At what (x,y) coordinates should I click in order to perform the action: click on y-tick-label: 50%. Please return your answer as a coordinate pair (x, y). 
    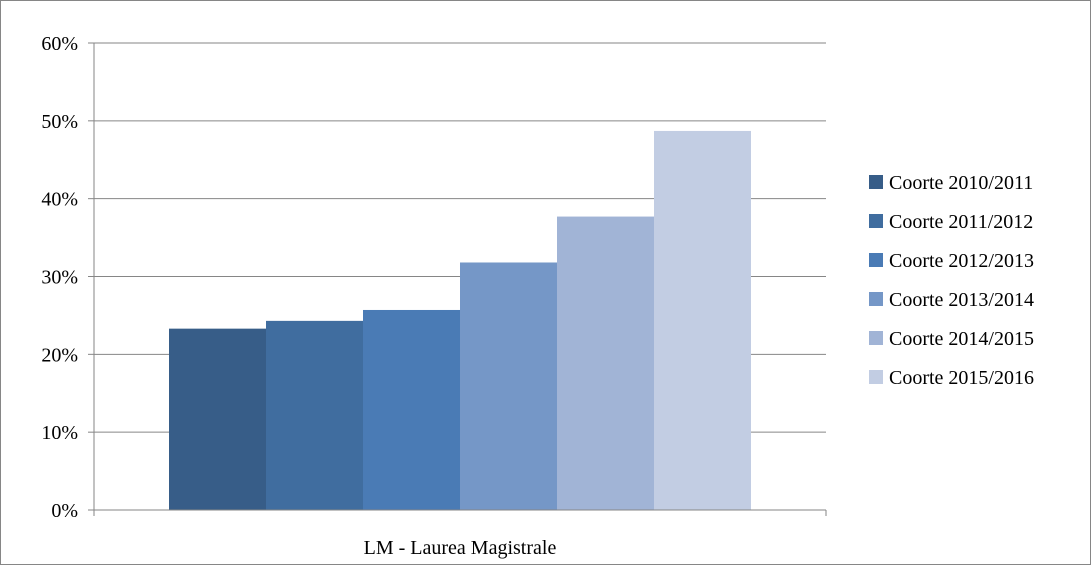
    Looking at the image, I should click on (59, 122).